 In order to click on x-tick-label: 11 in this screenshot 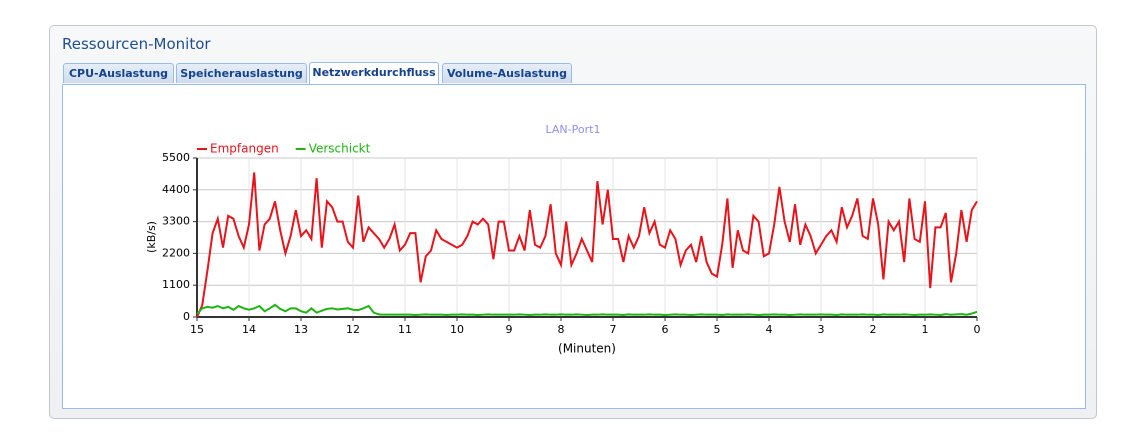, I will do `click(405, 329)`.